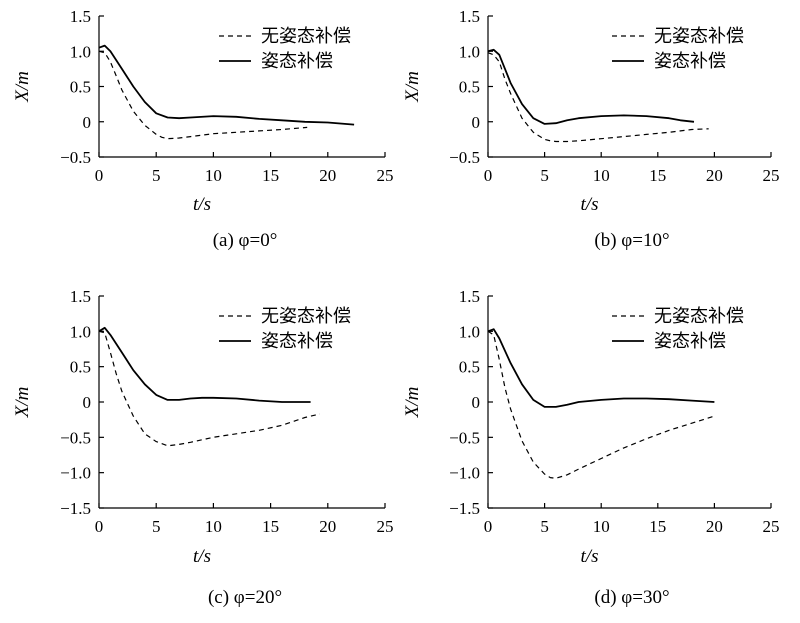  Describe the element at coordinates (245, 597) in the screenshot. I see `panel-caption: (c) φ=20°` at that location.